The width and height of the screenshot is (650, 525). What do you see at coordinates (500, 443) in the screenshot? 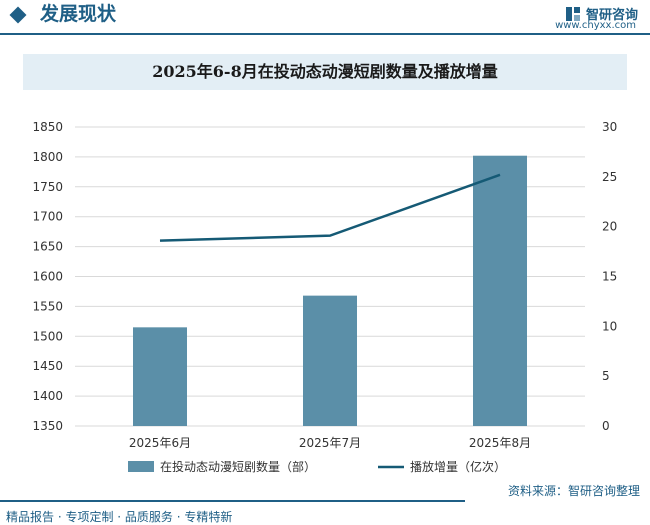
I see `x-tick-label: 2025年8月` at bounding box center [500, 443].